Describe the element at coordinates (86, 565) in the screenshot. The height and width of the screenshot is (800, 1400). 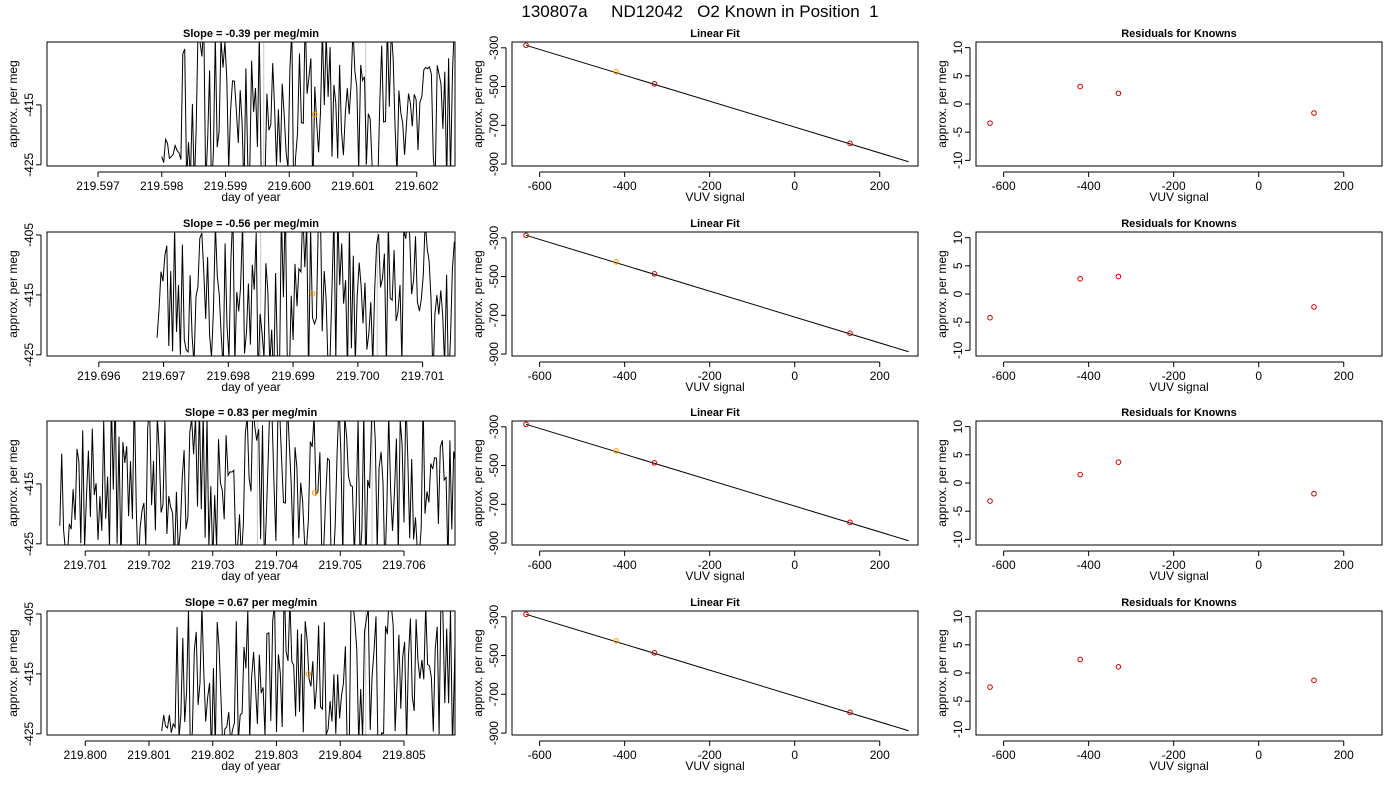
I see `x-tick-label: 219.701` at that location.